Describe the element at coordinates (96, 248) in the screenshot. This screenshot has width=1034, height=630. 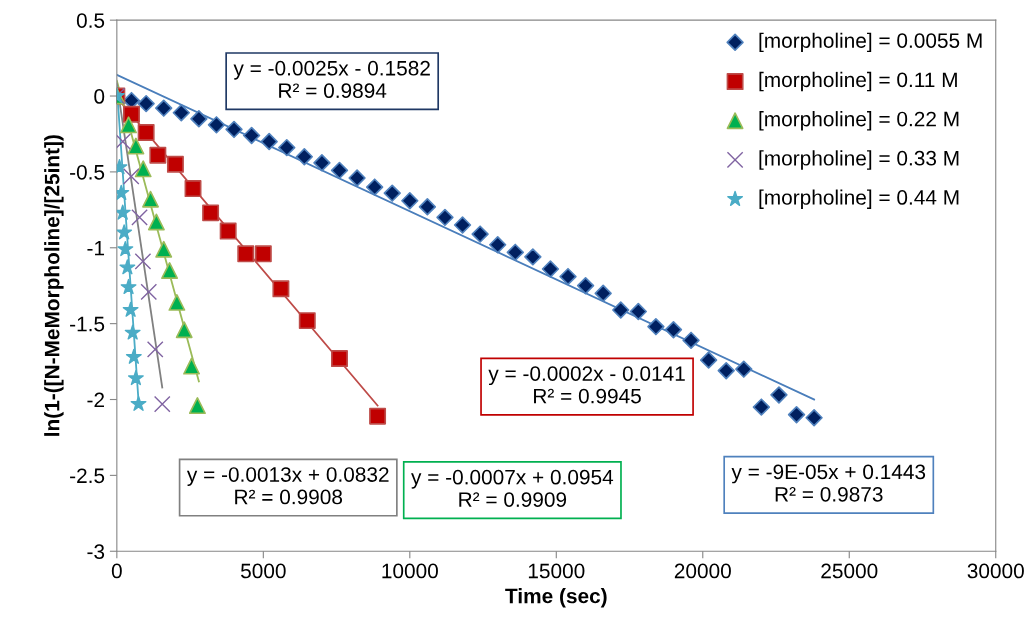
I see `y-tick-label: -1` at that location.